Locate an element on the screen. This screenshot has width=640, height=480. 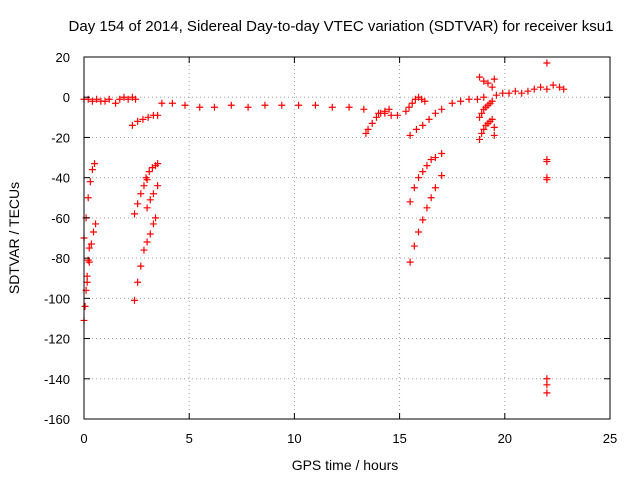
y-tick-label: -80 is located at coordinates (60, 258).